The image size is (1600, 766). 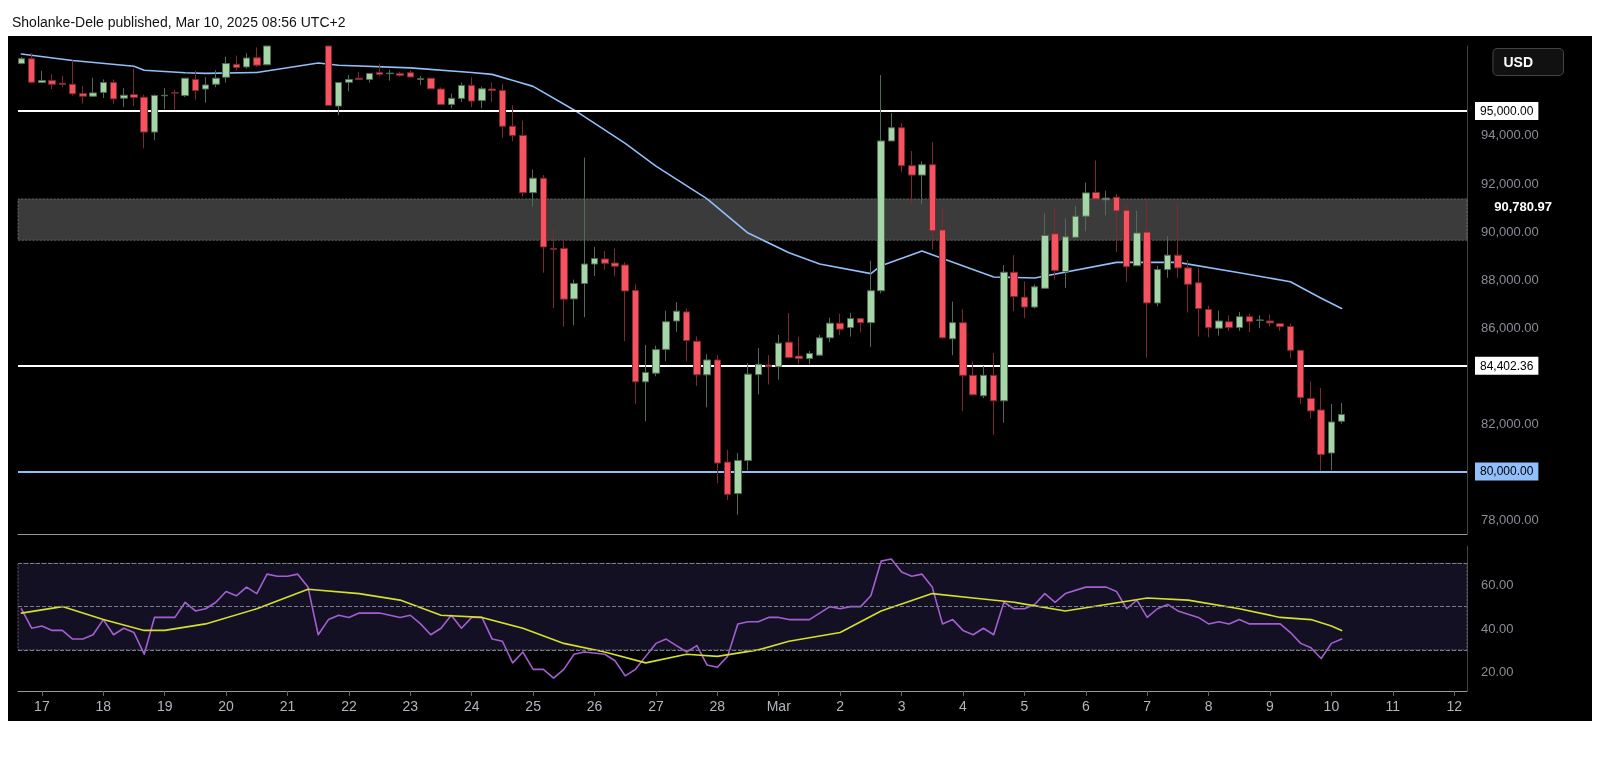 I want to click on x-tick-label: 11, so click(x=1393, y=706).